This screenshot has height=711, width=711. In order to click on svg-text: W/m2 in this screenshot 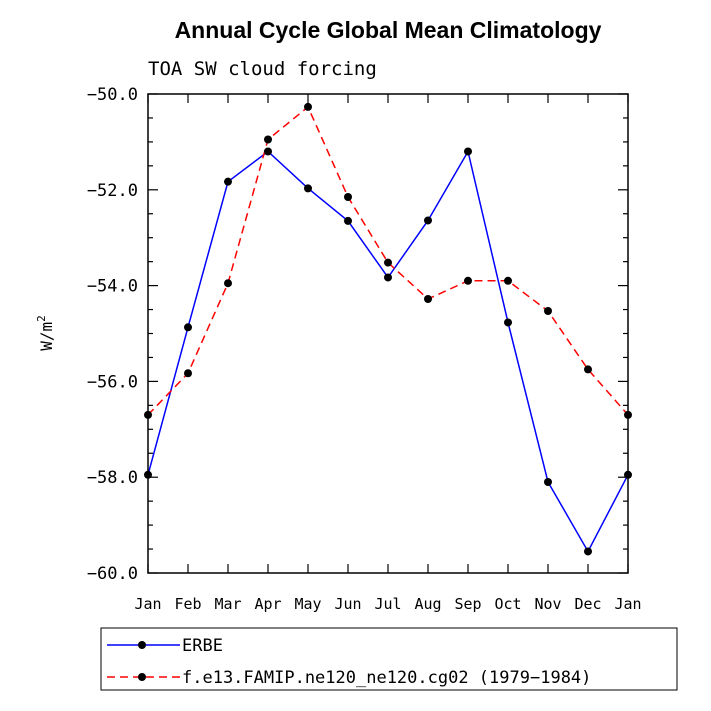, I will do `click(45, 333)`.